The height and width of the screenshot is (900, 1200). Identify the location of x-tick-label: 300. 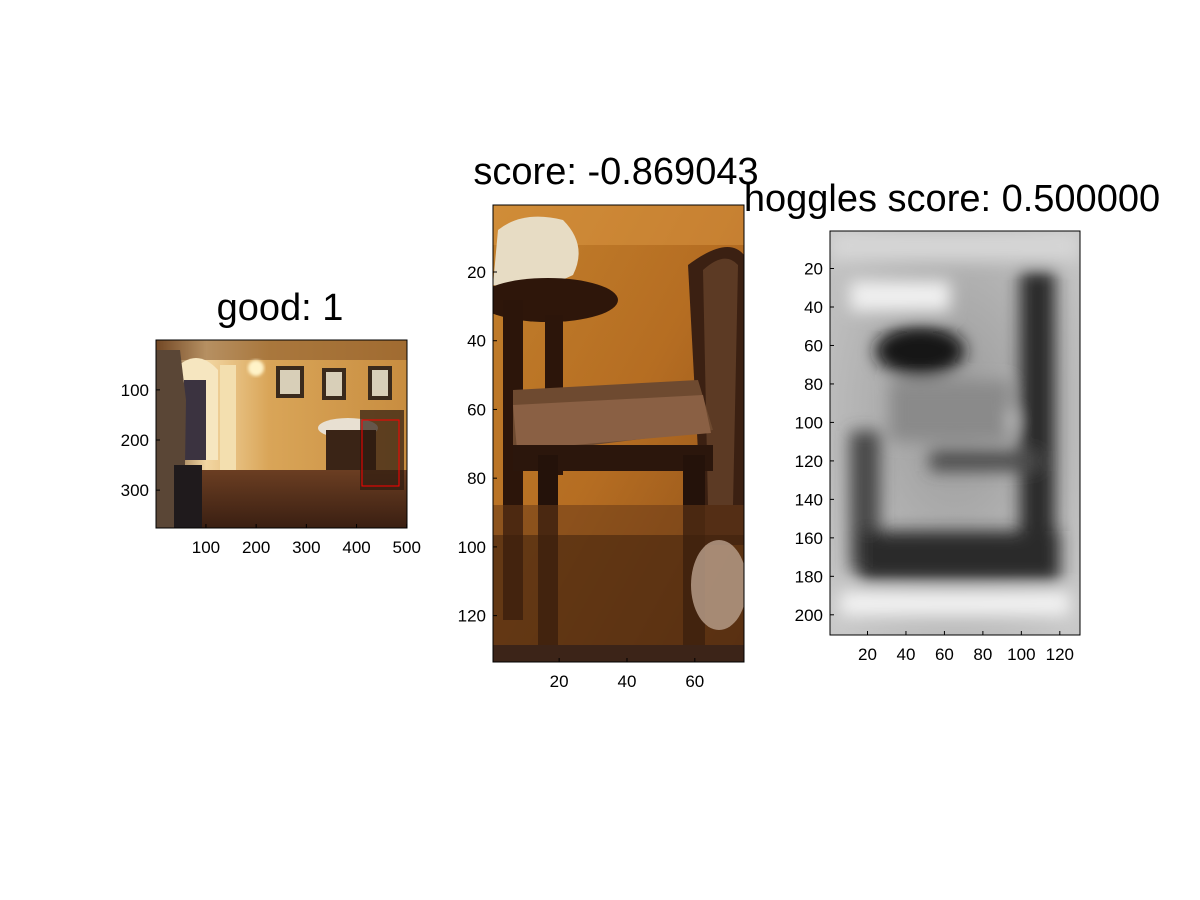
(306, 547).